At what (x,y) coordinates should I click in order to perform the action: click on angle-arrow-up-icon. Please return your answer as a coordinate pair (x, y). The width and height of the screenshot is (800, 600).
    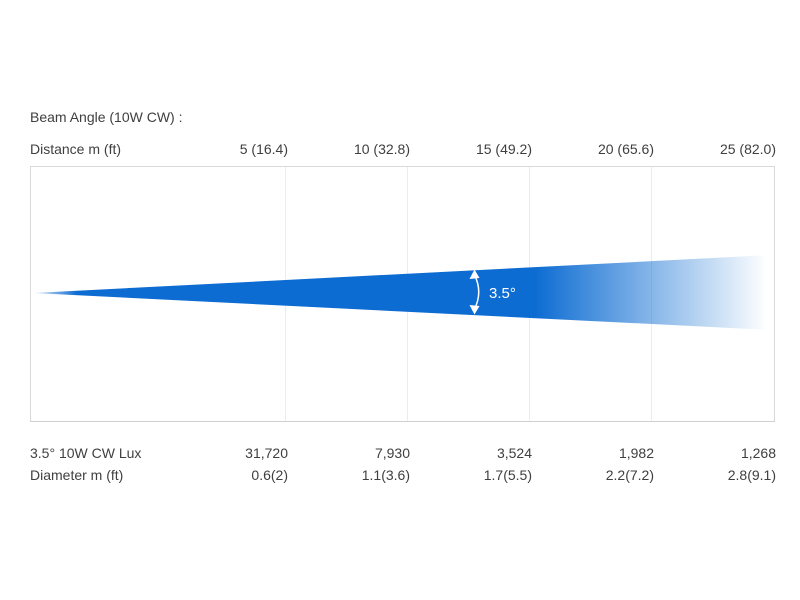
    Looking at the image, I should click on (474, 274).